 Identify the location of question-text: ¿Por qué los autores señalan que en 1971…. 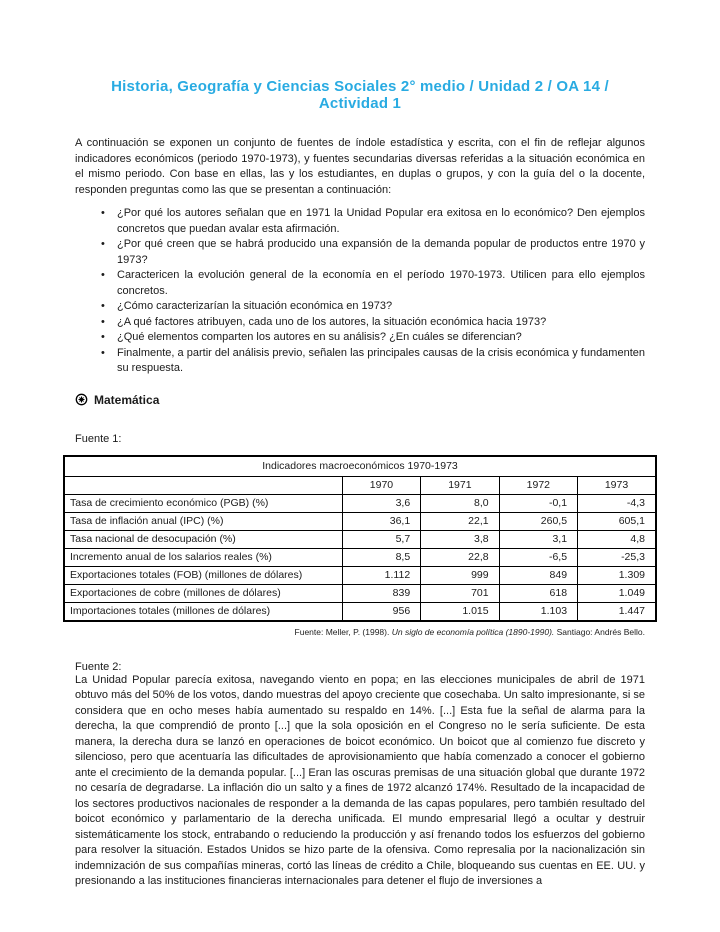
(381, 221).